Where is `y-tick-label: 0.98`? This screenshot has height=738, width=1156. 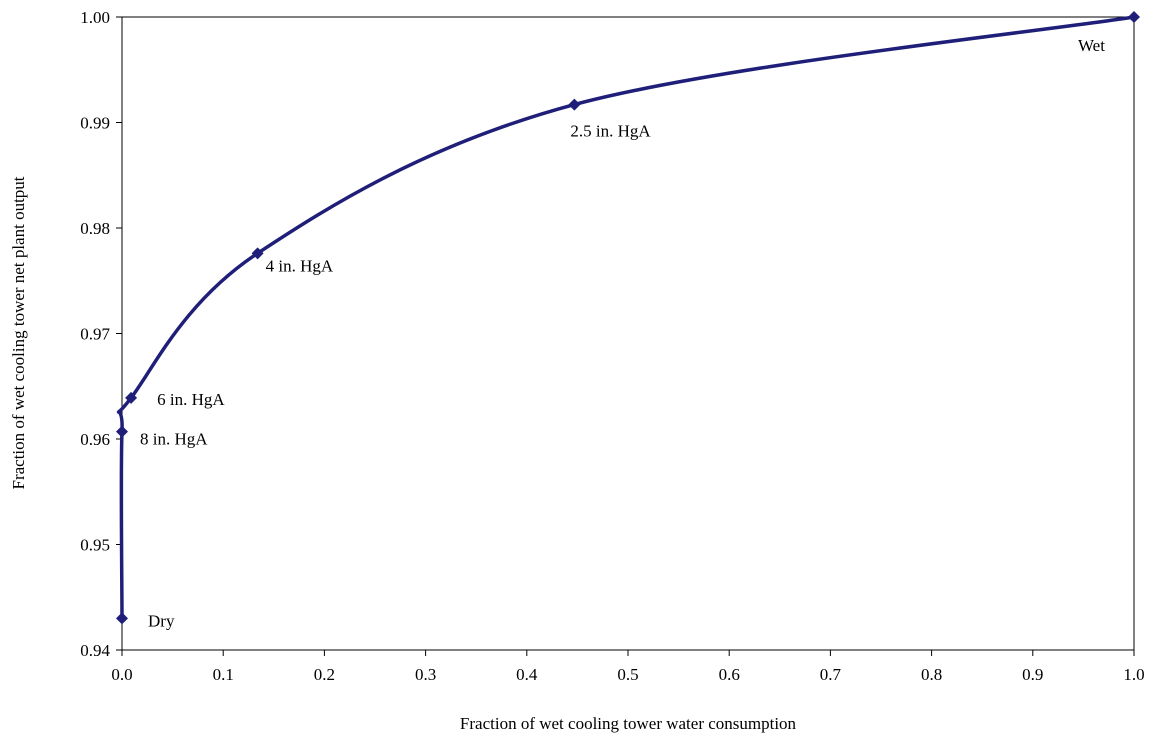
y-tick-label: 0.98 is located at coordinates (95, 228).